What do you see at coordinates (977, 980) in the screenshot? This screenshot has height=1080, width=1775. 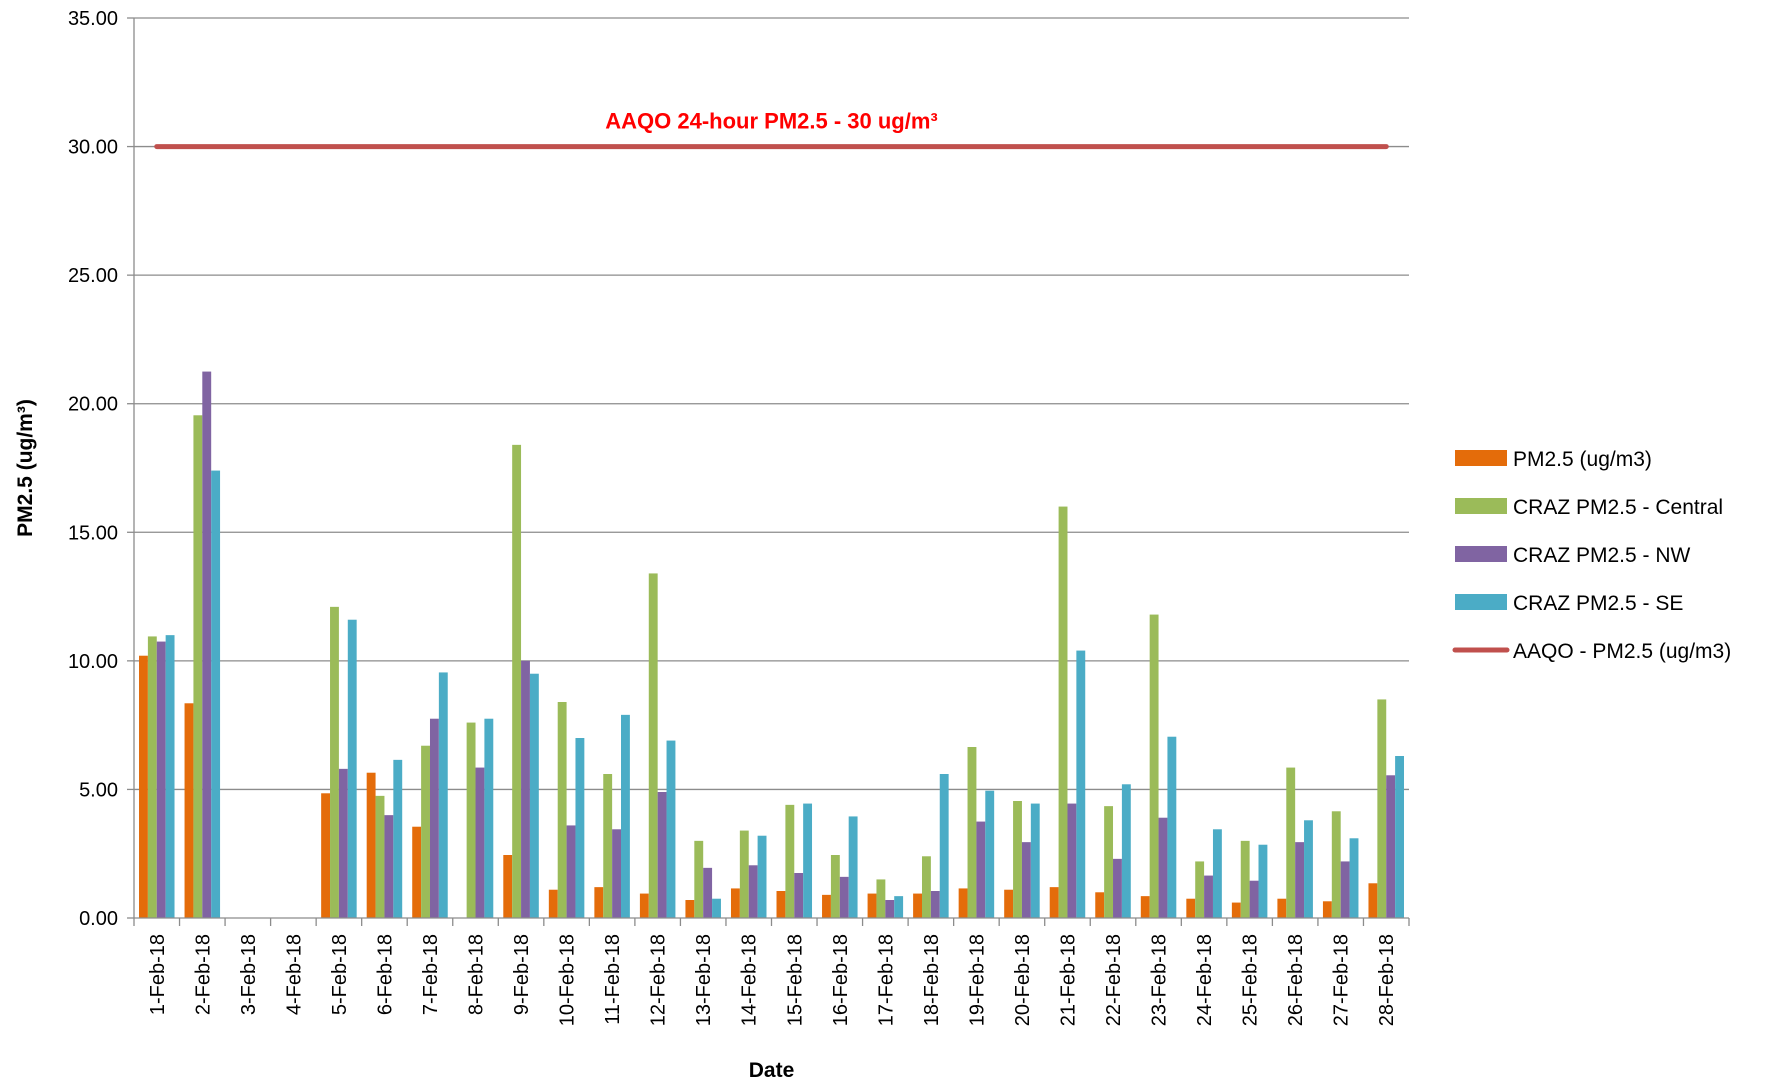 I see `x-tick-label: 19-Feb-18` at bounding box center [977, 980].